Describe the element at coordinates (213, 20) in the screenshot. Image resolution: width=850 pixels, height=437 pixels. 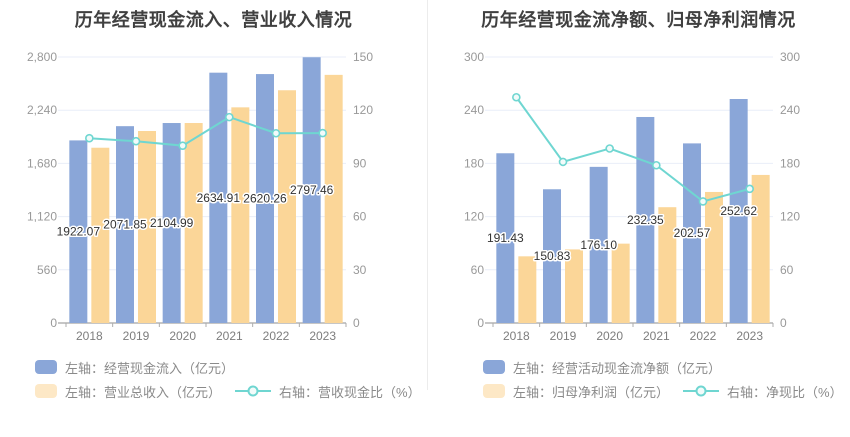
I see `chart-title-left: 历年经营现金流入、营业收入情况` at that location.